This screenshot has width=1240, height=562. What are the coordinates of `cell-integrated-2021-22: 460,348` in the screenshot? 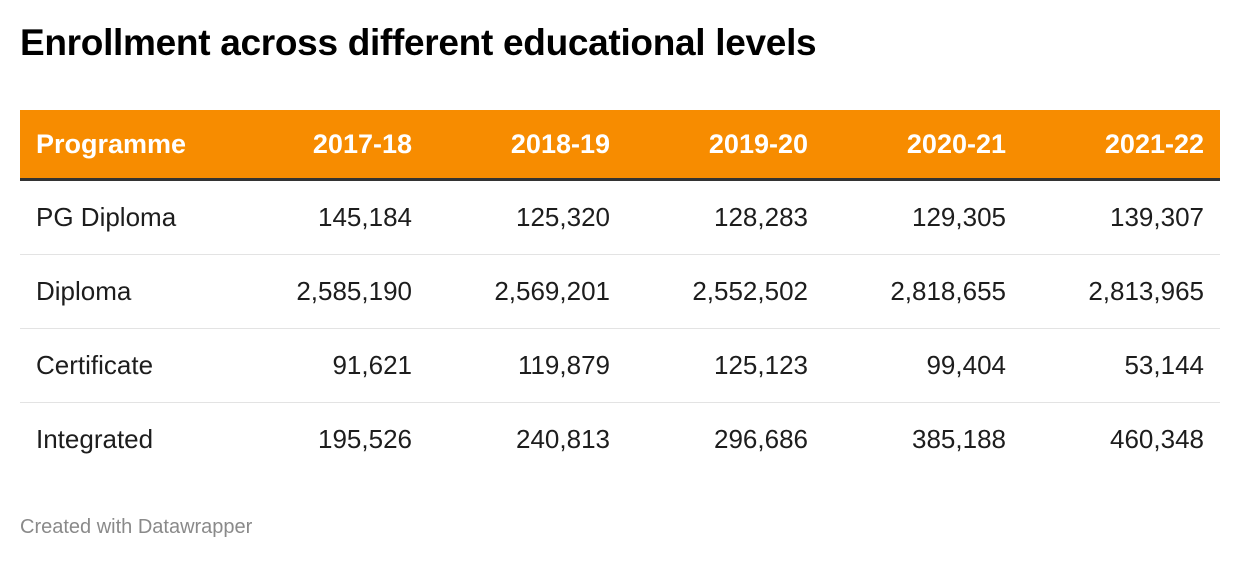 It's located at (1157, 439).